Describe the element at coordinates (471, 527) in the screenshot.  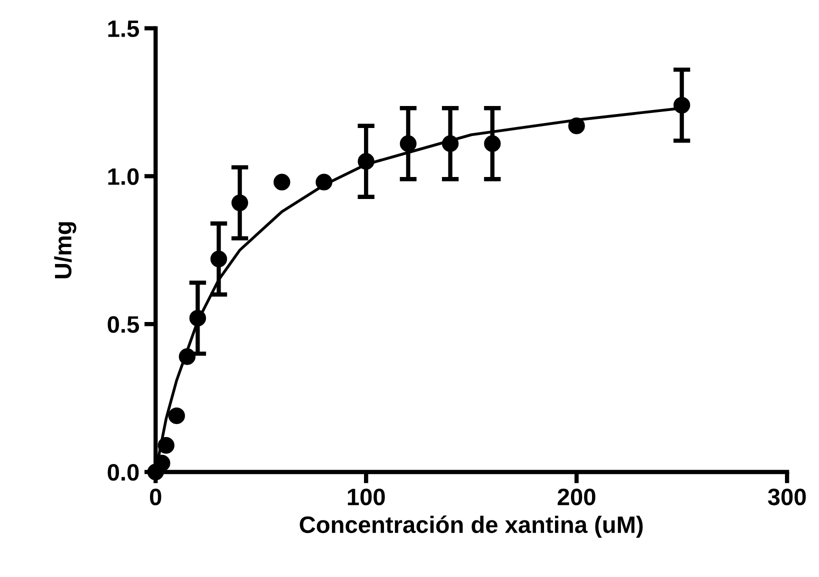
I see `x-axis-title: Concentración de xantina (uM)` at that location.